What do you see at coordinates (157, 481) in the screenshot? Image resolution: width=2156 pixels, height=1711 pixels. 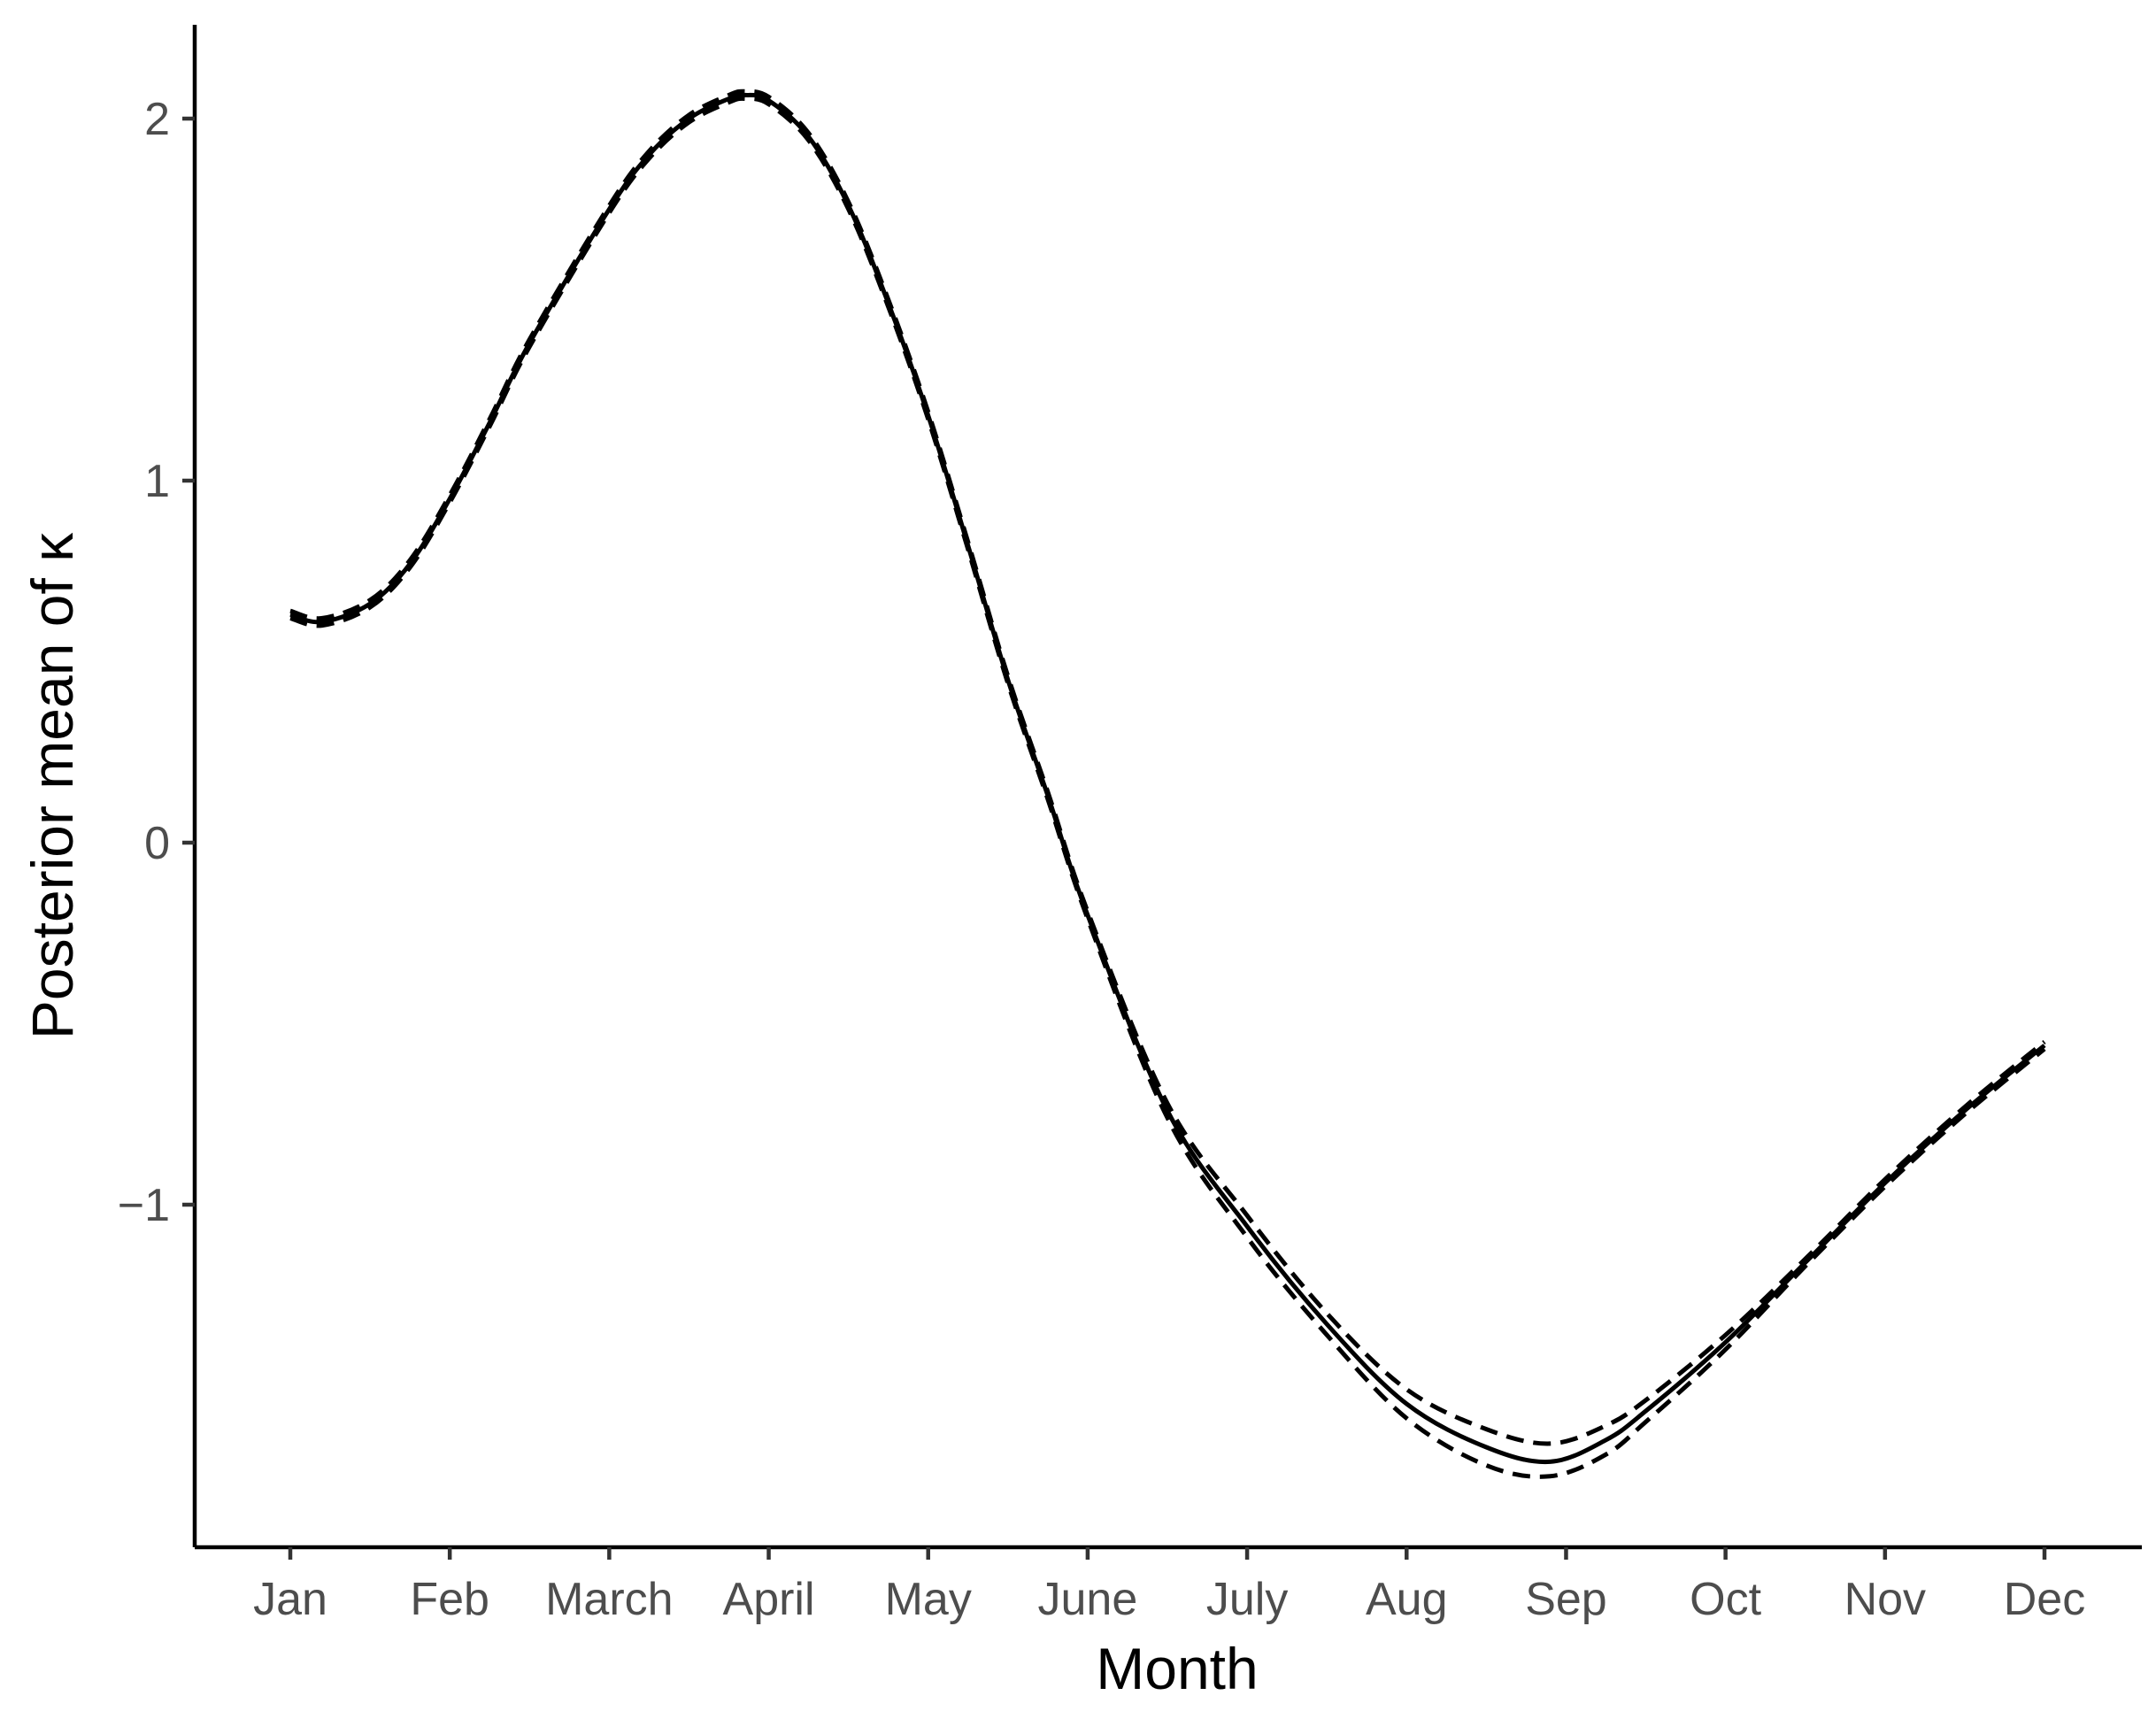 I see `y-tick-label: 1` at bounding box center [157, 481].